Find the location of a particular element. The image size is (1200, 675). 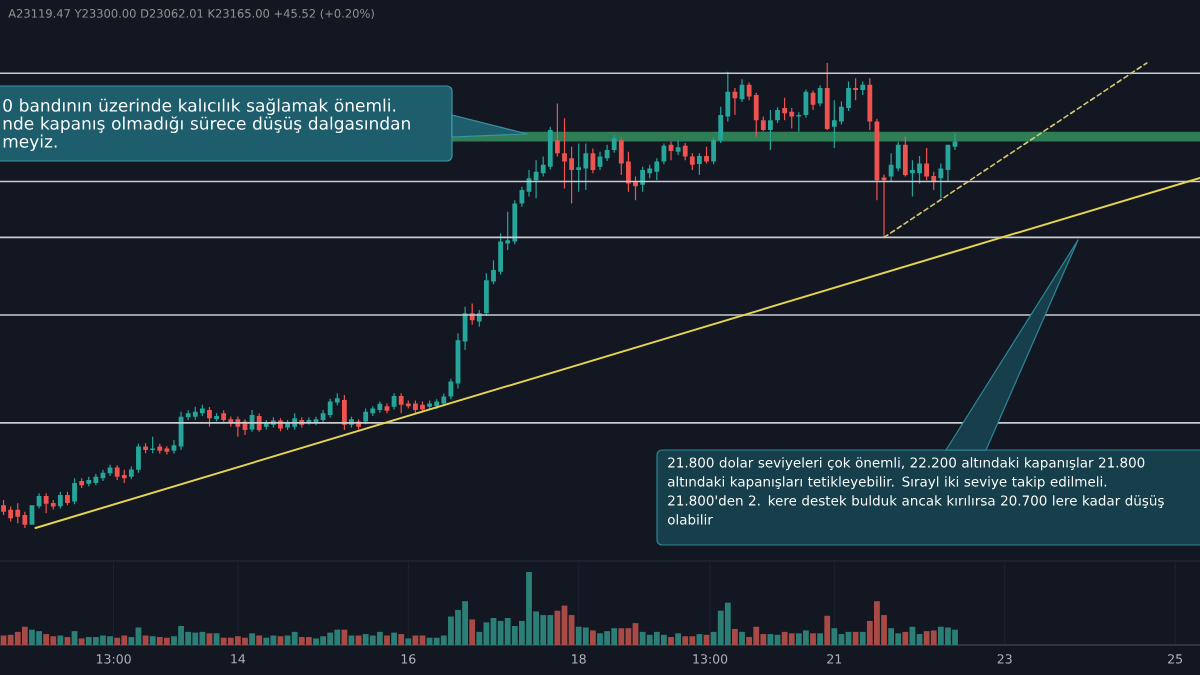

text: A23119.47 Y23300.00 D23062.01 K23165.00 +45.52 (+0.20%) is located at coordinates (191, 14).